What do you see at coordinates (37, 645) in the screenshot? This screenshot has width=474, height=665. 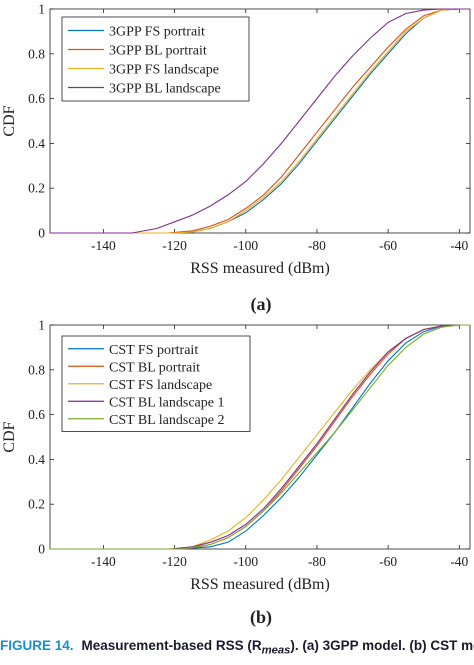 I see `caption-label: FIGURE 14.` at bounding box center [37, 645].